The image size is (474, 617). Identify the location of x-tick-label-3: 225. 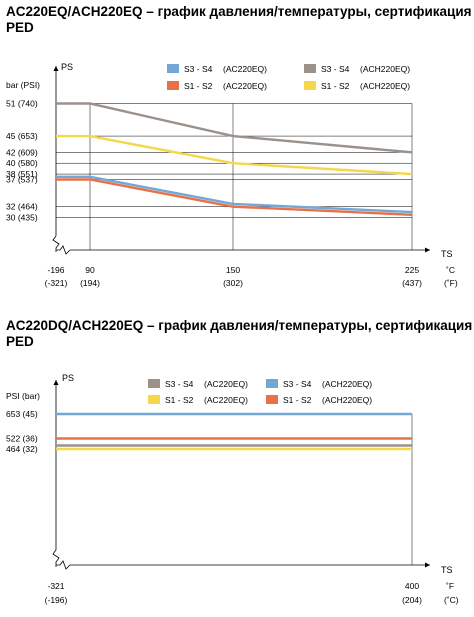
(412, 270).